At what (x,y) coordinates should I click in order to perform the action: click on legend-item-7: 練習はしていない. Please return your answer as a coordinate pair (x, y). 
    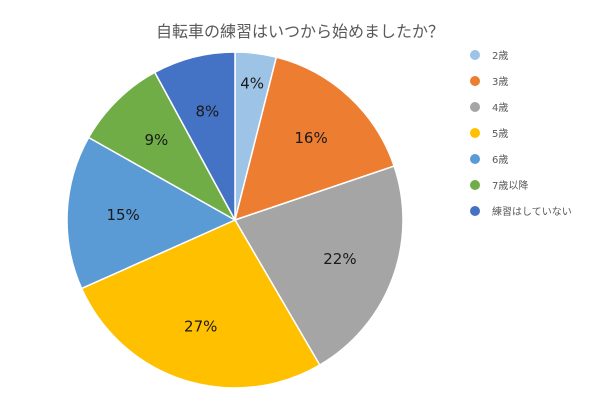
    Looking at the image, I should click on (521, 211).